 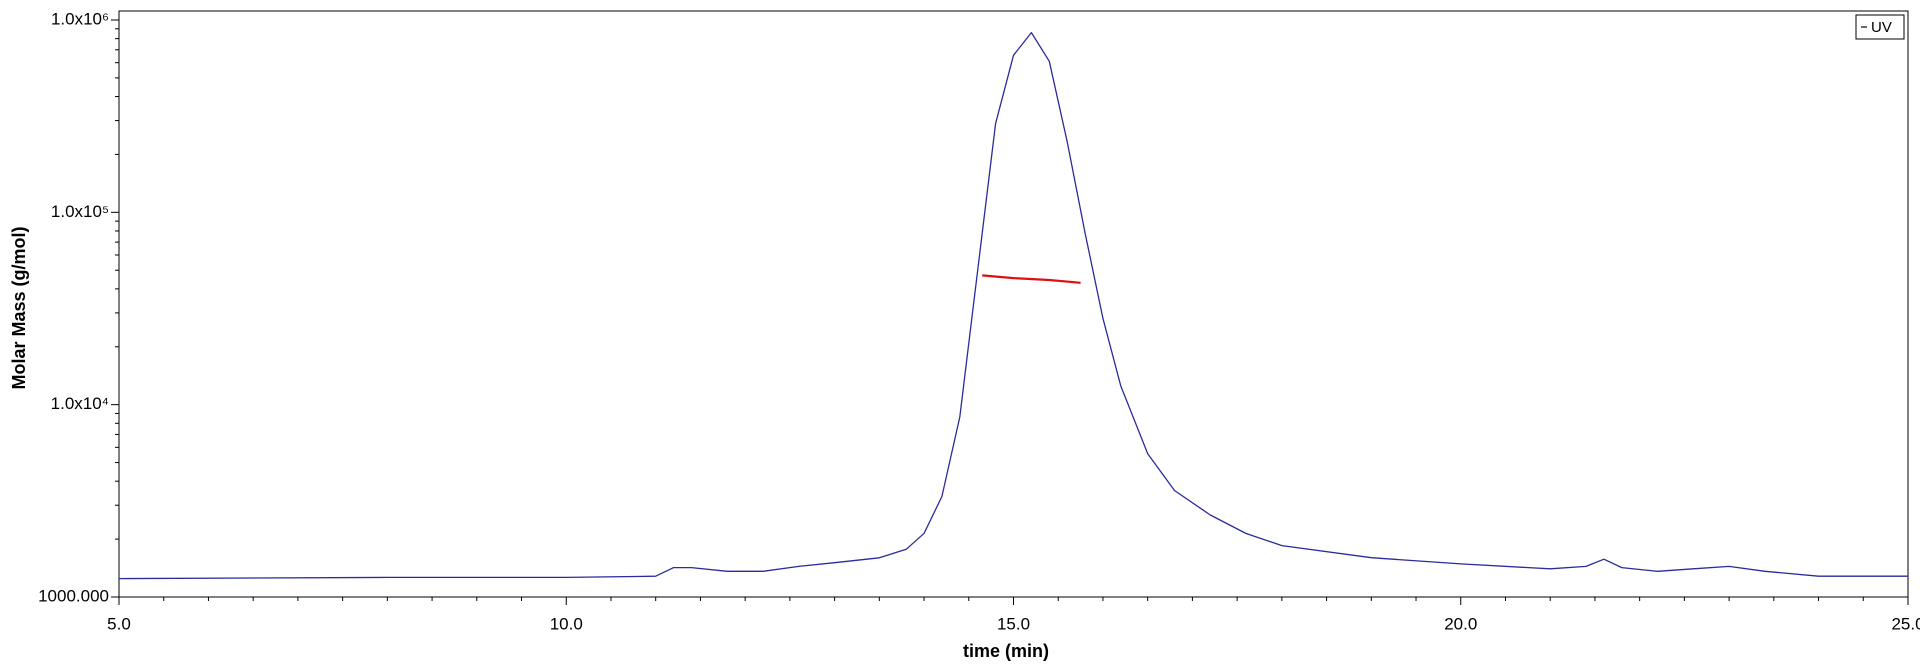 I want to click on x-tick-label: 5.0, so click(x=119, y=623).